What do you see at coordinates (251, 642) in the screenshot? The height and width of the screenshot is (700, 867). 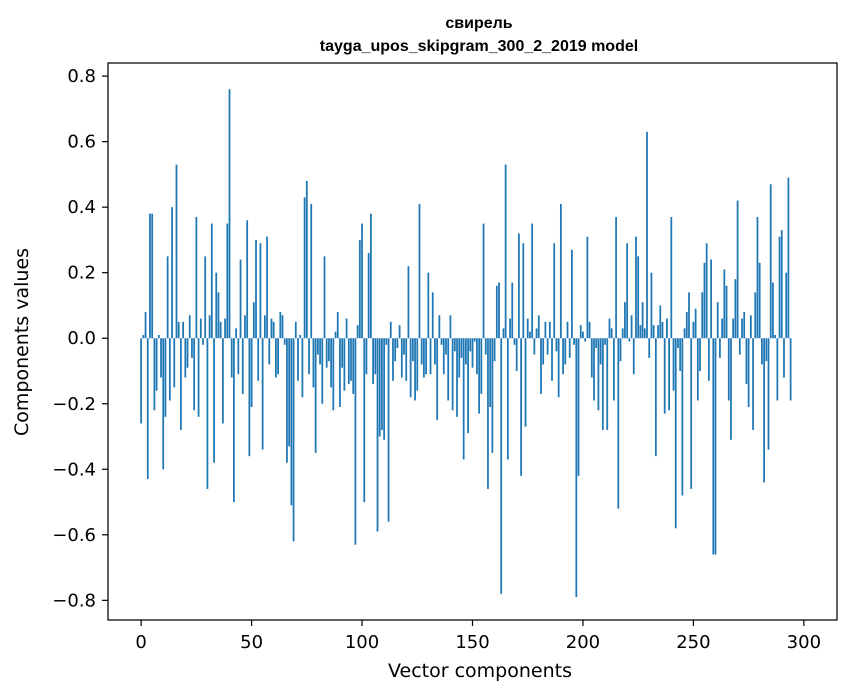 I see `x-tick-label: 50` at bounding box center [251, 642].